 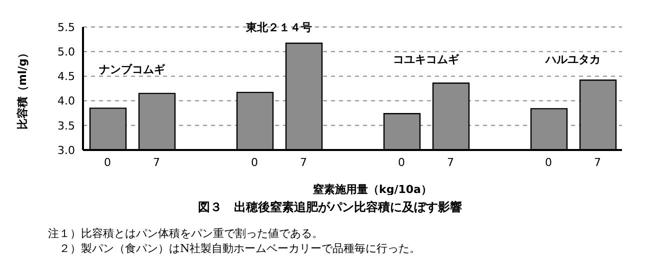 I want to click on x-axis-title: 窒素施用量（kg/10a）, so click(x=372, y=189).